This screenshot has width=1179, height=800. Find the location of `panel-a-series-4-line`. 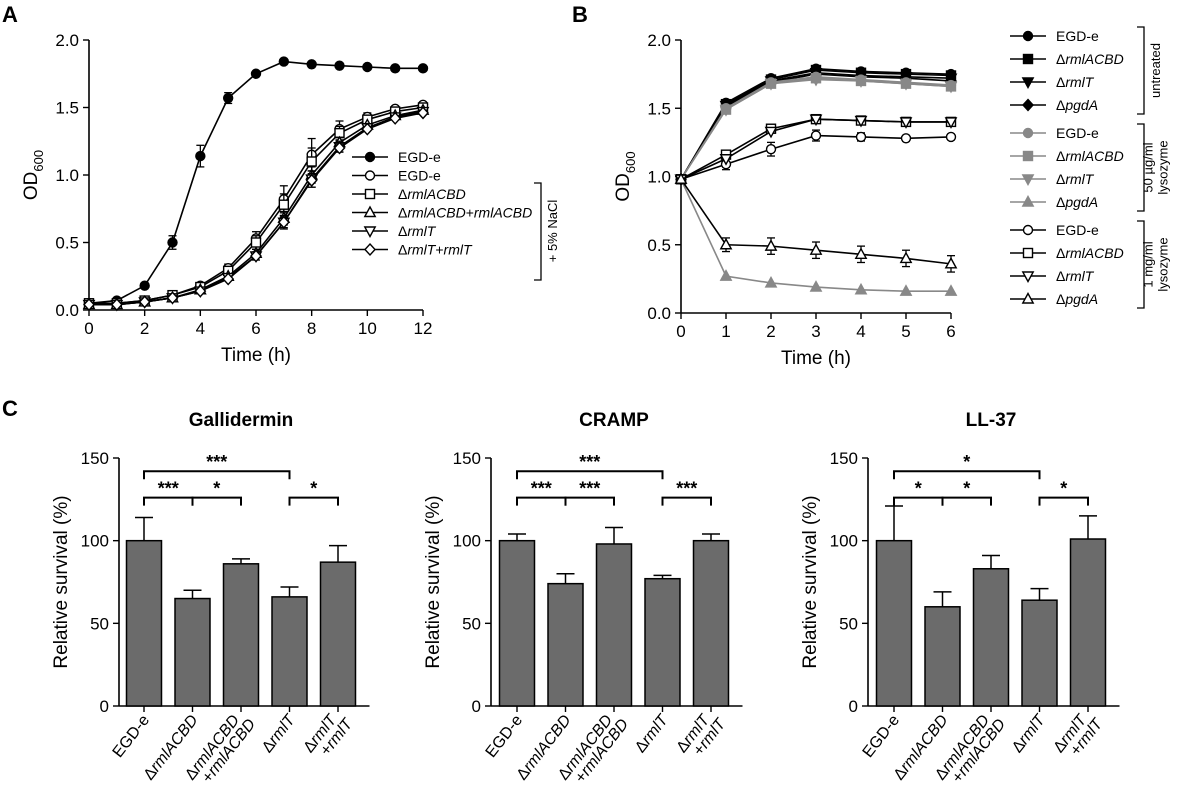

panel-a-series-4-line is located at coordinates (256, 208).